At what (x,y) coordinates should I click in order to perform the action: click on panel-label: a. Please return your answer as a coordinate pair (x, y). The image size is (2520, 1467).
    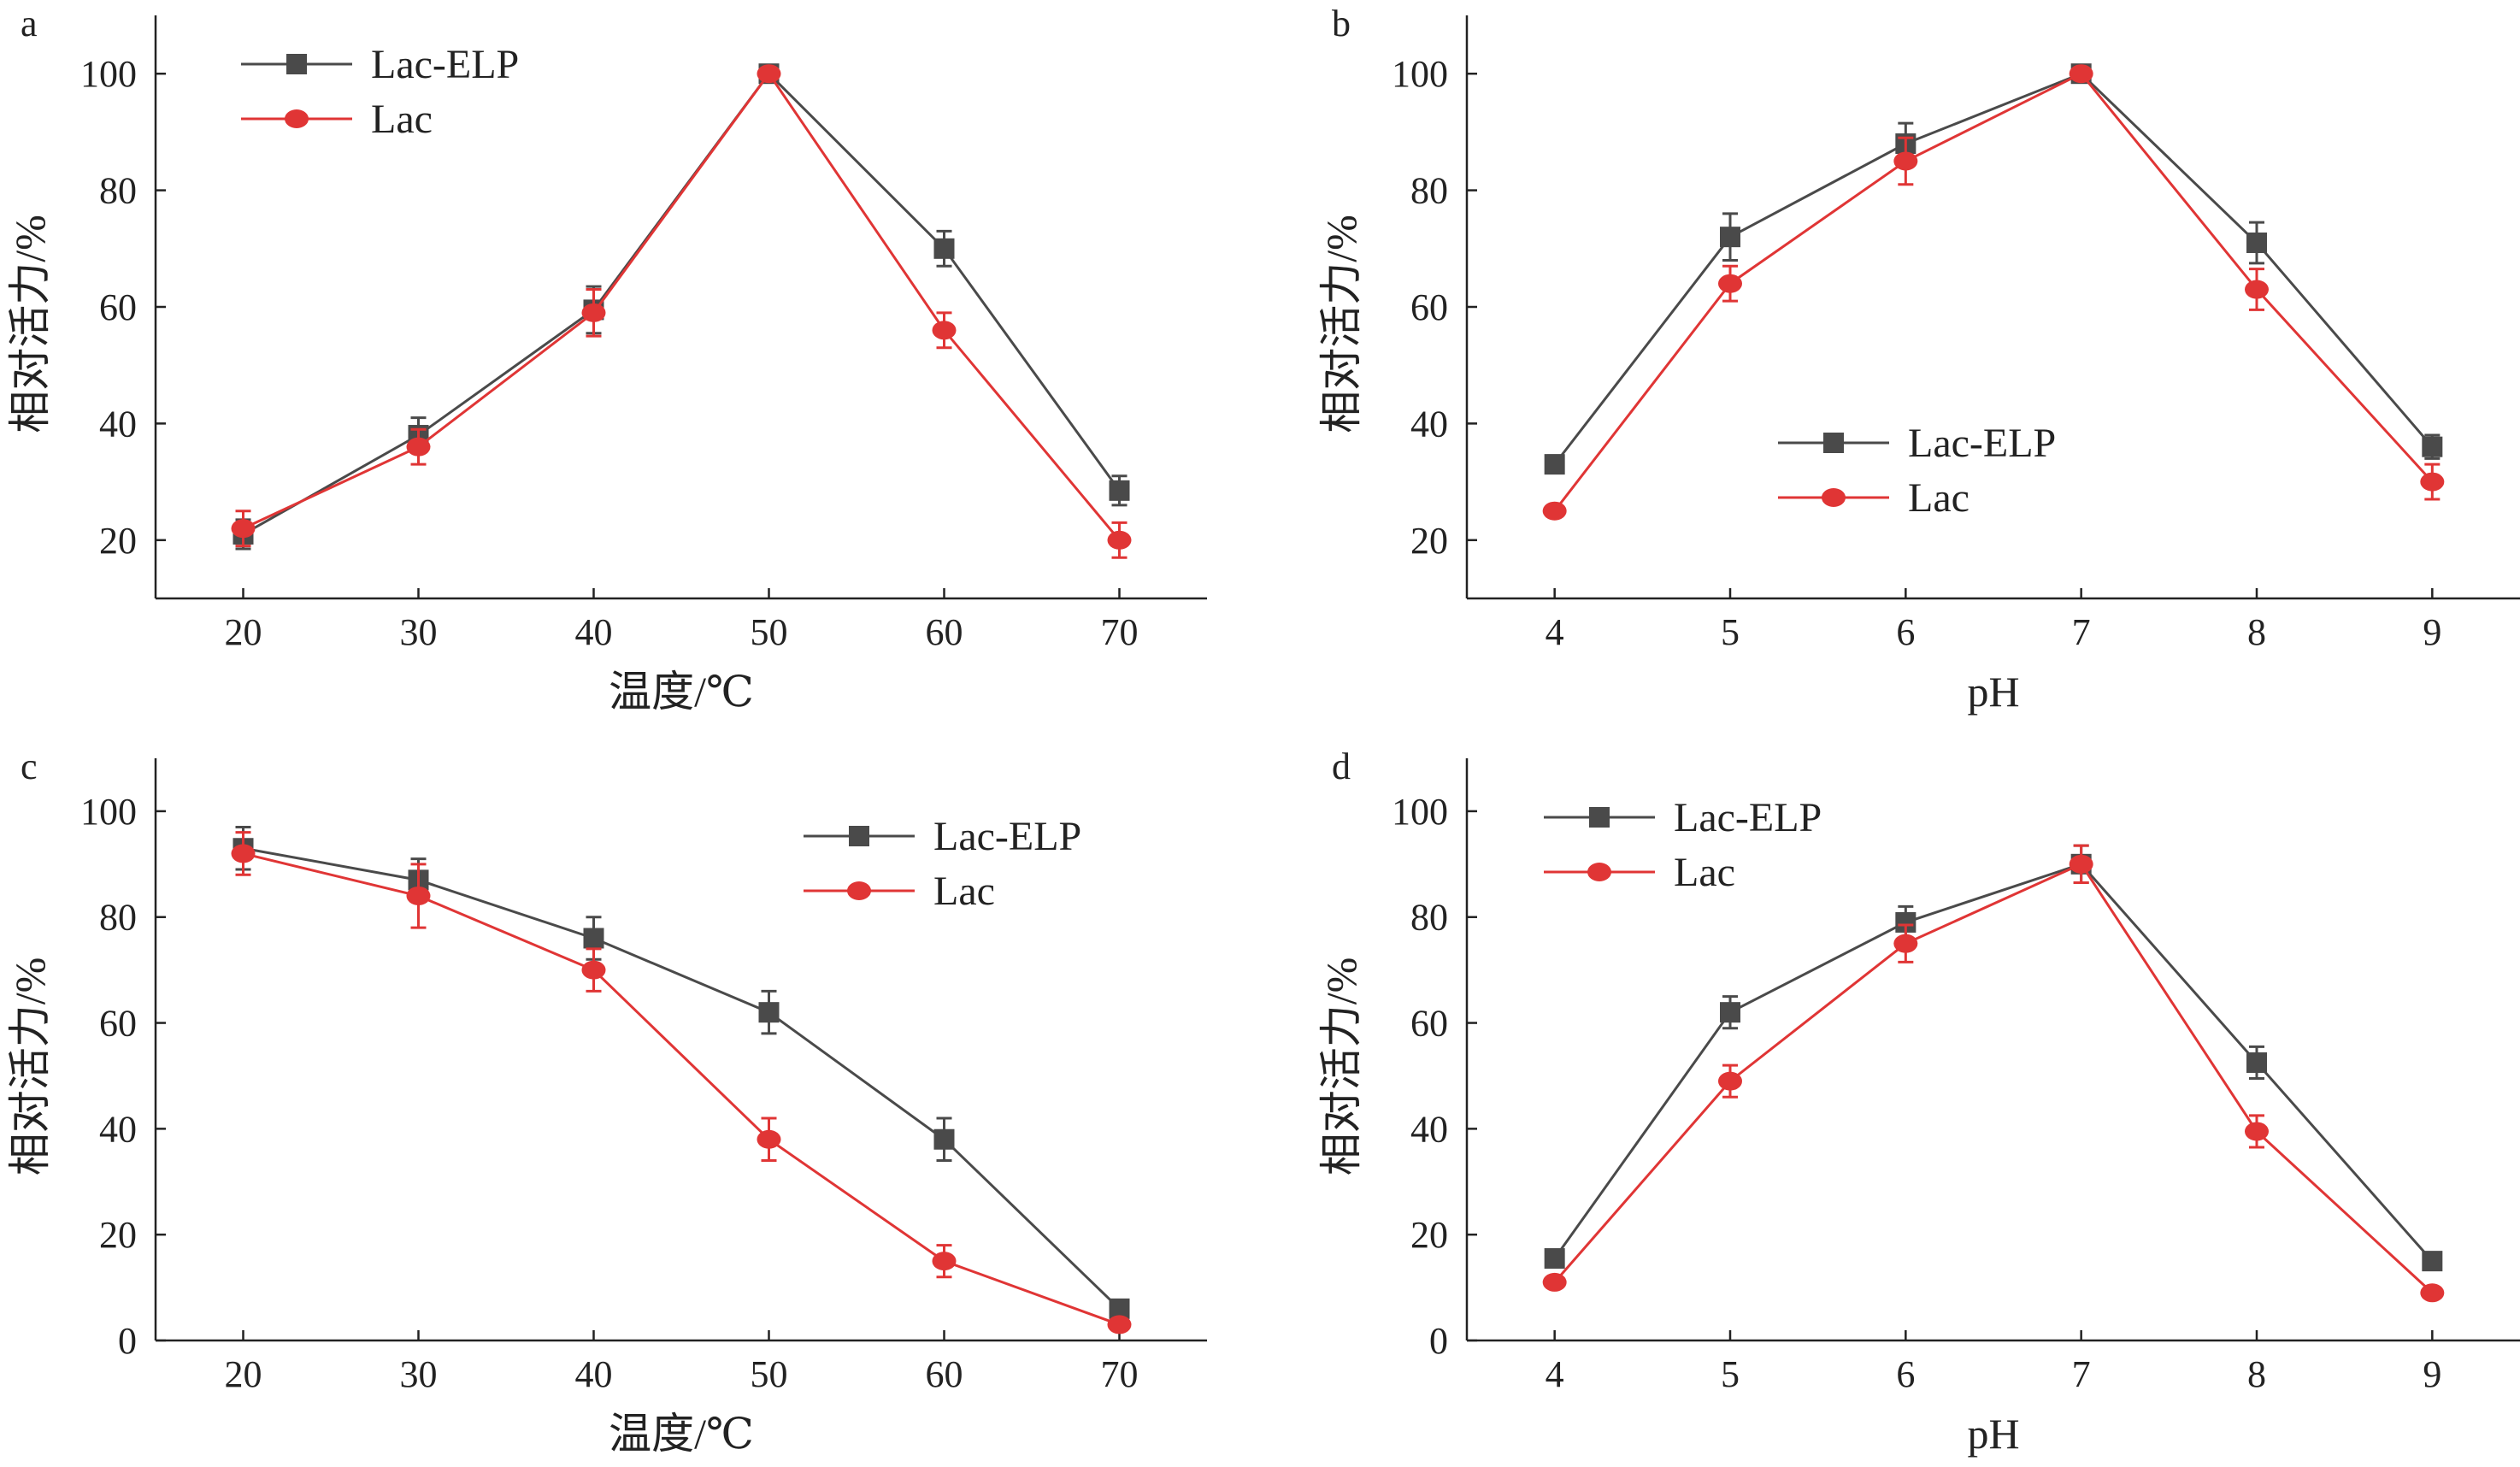
    Looking at the image, I should click on (29, 23).